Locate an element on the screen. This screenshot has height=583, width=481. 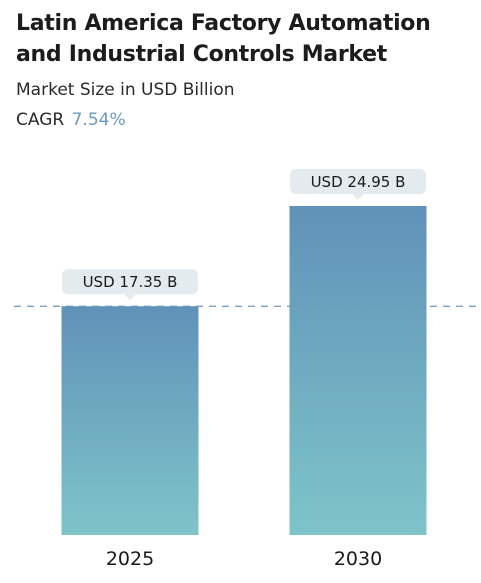
cagr-row: CAGR 7.54% is located at coordinates (246, 120).